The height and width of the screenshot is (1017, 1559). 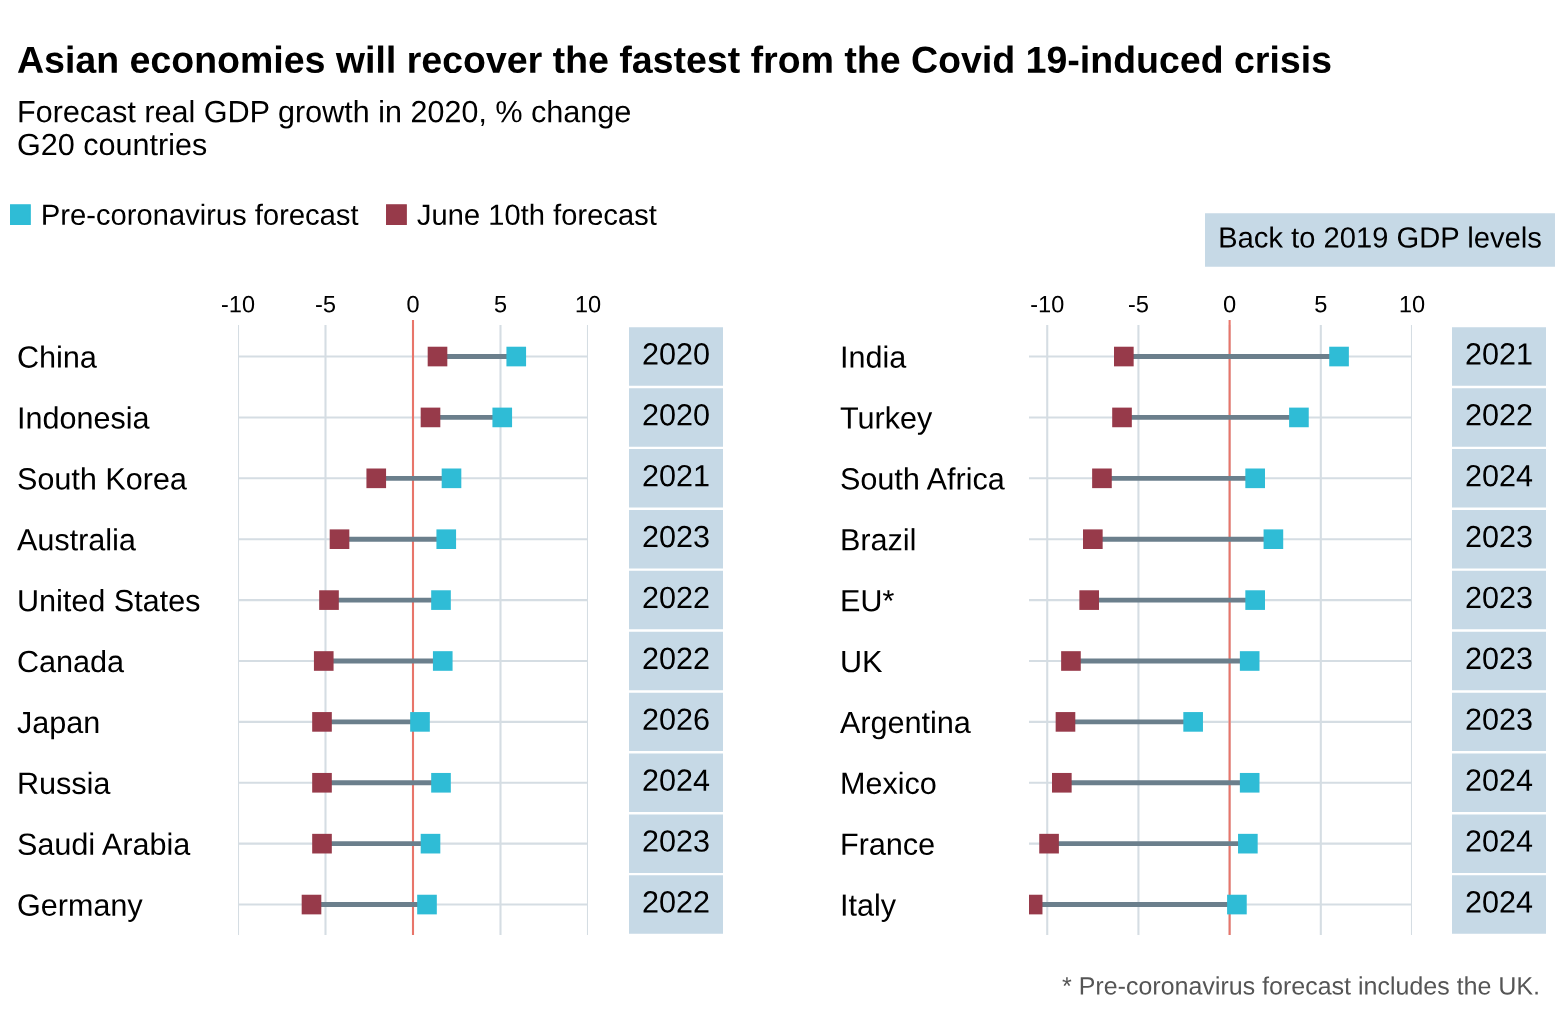 I want to click on y-tick-label: France, so click(x=888, y=844).